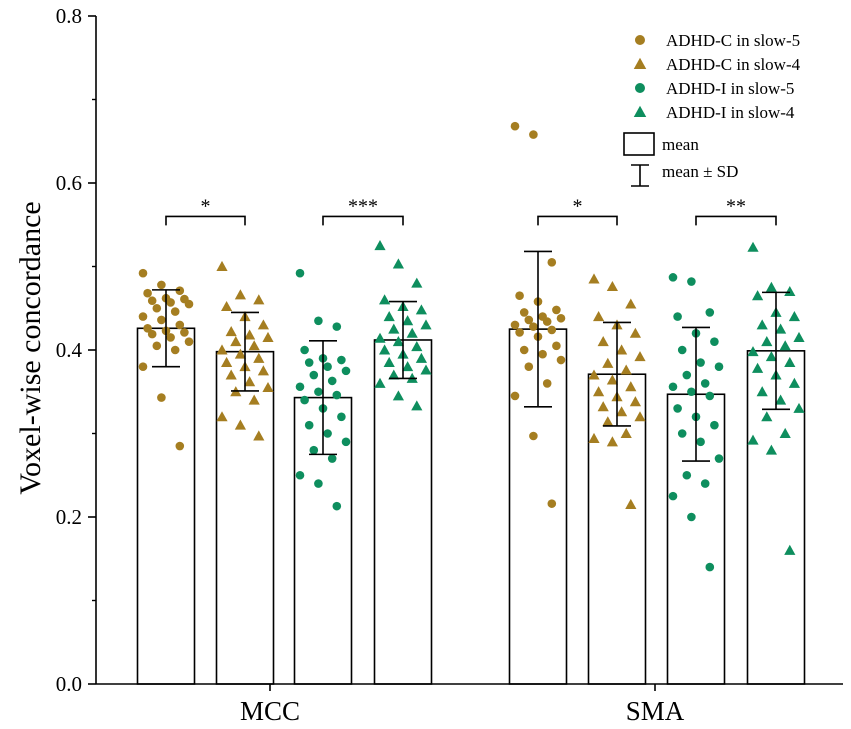 This screenshot has height=729, width=851. I want to click on legend-label: ADHD-I in slow-5, so click(730, 88).